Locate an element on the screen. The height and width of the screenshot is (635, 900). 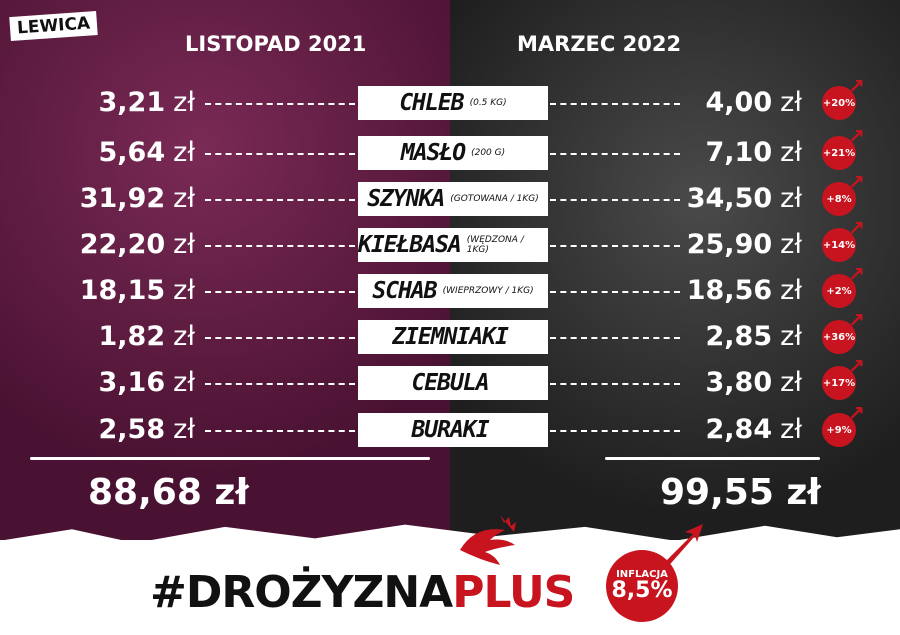
price-mar-2022: 2,85 zł is located at coordinates (753, 336).